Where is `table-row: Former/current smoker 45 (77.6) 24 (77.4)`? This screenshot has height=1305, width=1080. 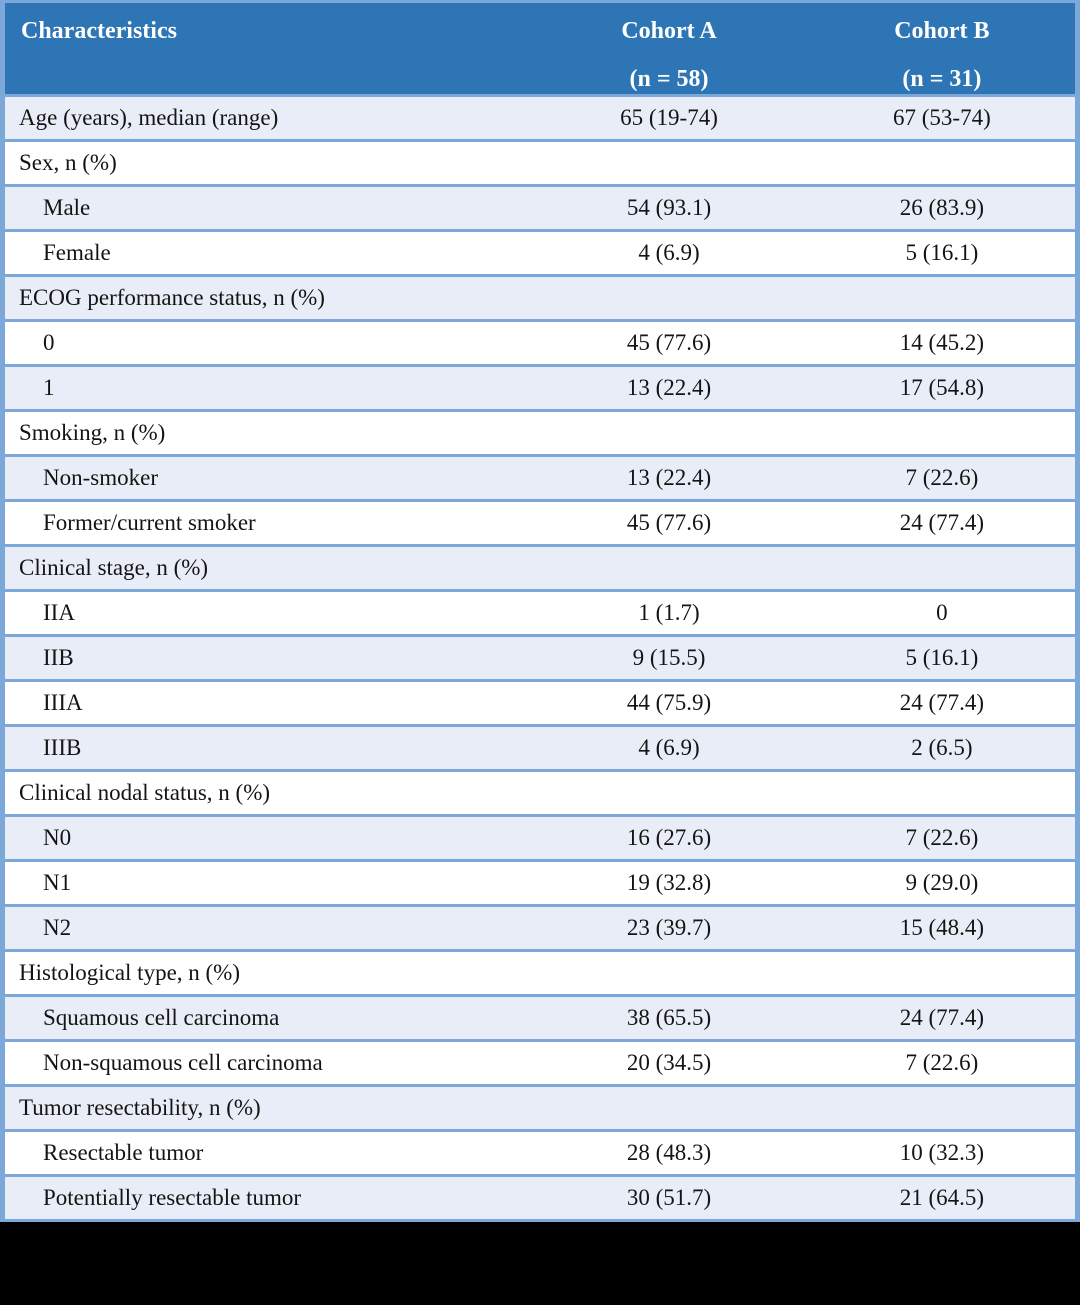
table-row: Former/current smoker 45 (77.6) 24 (77.4) is located at coordinates (540, 522).